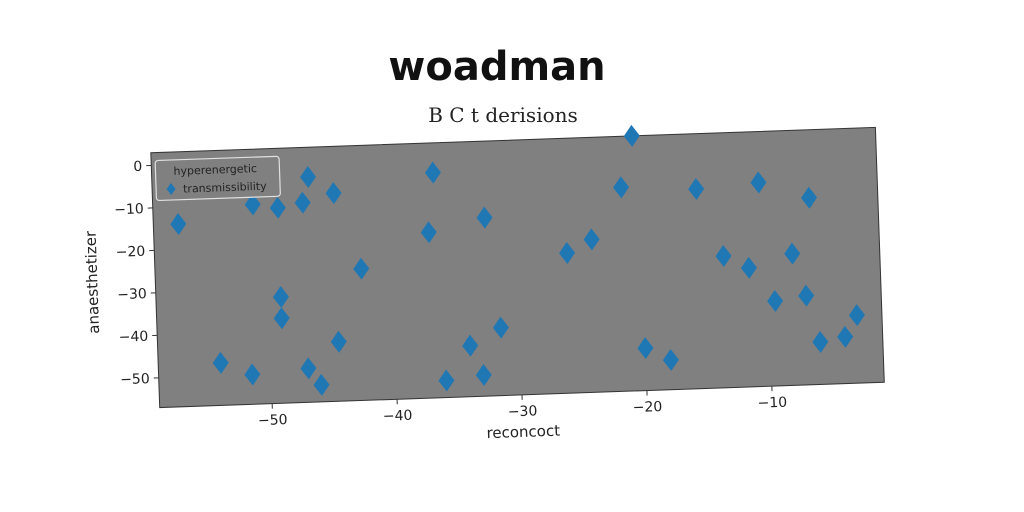 Image resolution: width=1024 pixels, height=512 pixels. What do you see at coordinates (132, 294) in the screenshot?
I see `y-tick-label: −30` at bounding box center [132, 294].